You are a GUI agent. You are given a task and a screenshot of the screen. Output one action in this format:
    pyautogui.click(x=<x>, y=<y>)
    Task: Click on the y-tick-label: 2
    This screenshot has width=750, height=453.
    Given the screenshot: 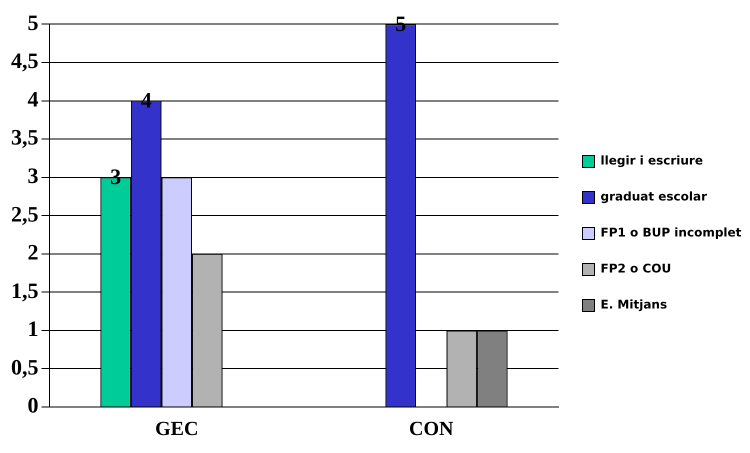 What is the action you would take?
    pyautogui.click(x=33, y=252)
    